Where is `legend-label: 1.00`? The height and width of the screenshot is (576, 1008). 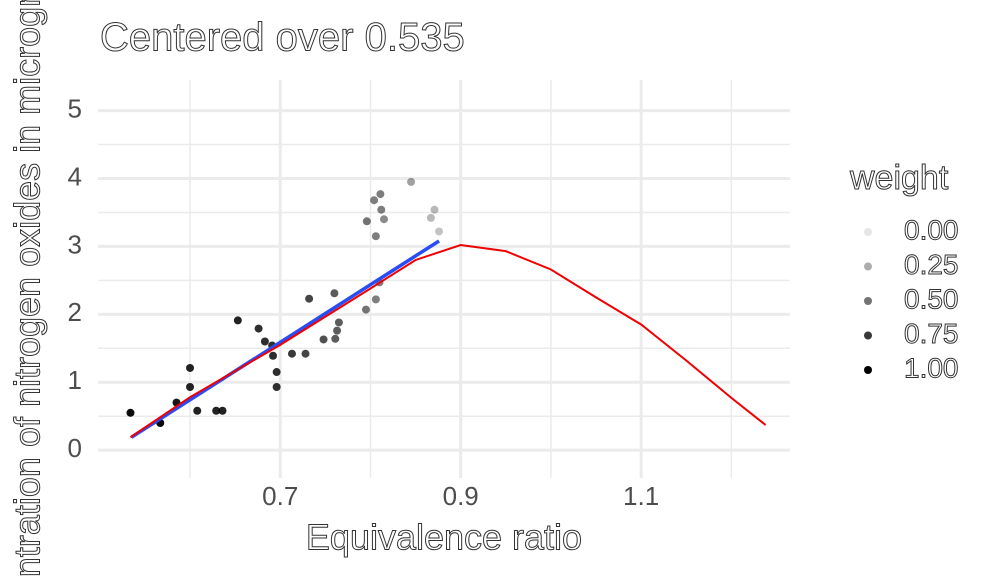 legend-label: 1.00 is located at coordinates (931, 367).